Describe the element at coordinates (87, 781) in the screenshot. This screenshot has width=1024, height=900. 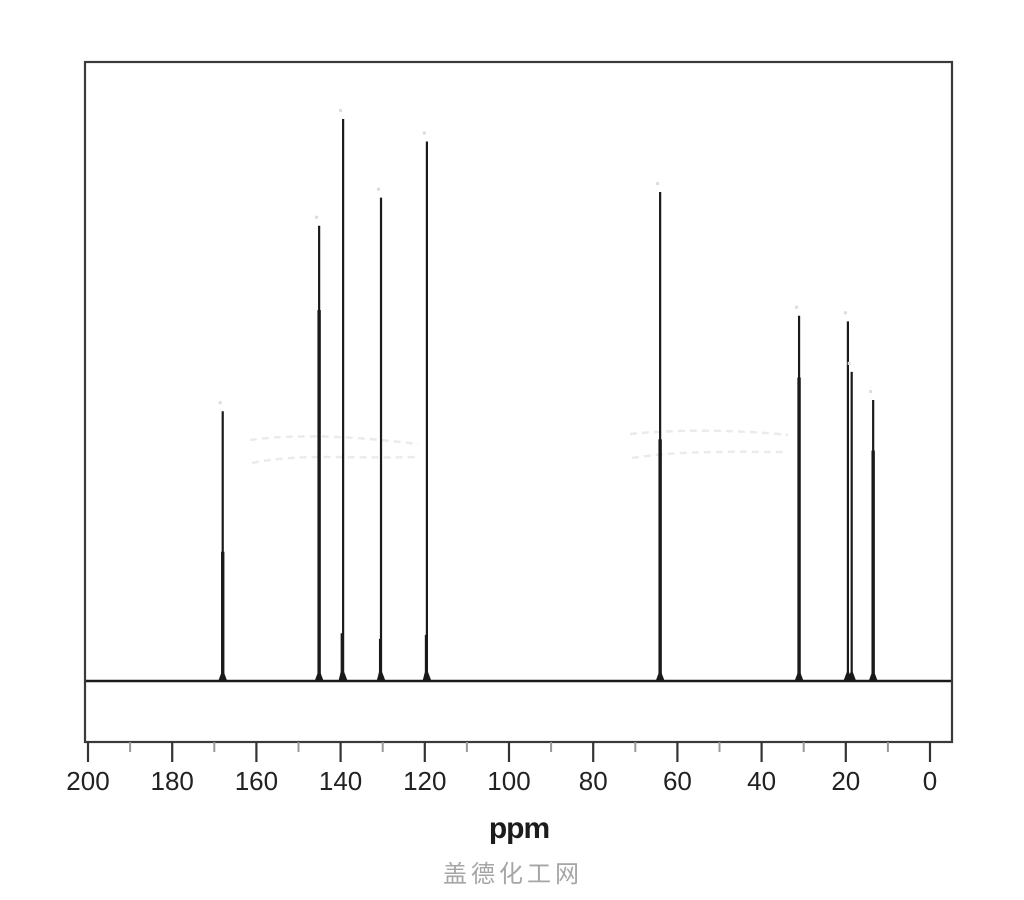
I see `tick-label: 200` at that location.